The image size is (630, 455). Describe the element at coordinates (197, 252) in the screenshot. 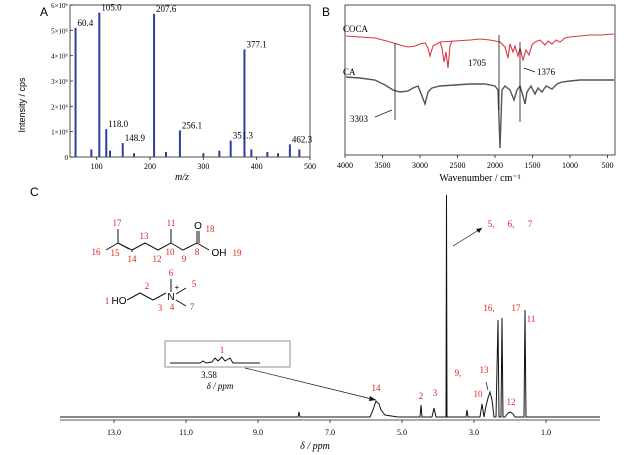

I see `atom-8: 8` at that location.